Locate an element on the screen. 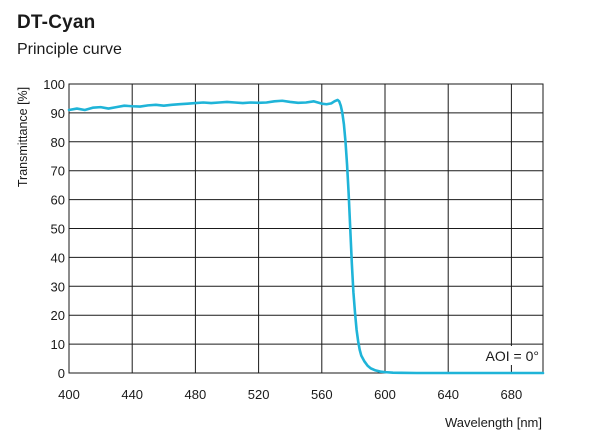 The width and height of the screenshot is (610, 448). chart-subtitle: Principle curve is located at coordinates (69, 49).